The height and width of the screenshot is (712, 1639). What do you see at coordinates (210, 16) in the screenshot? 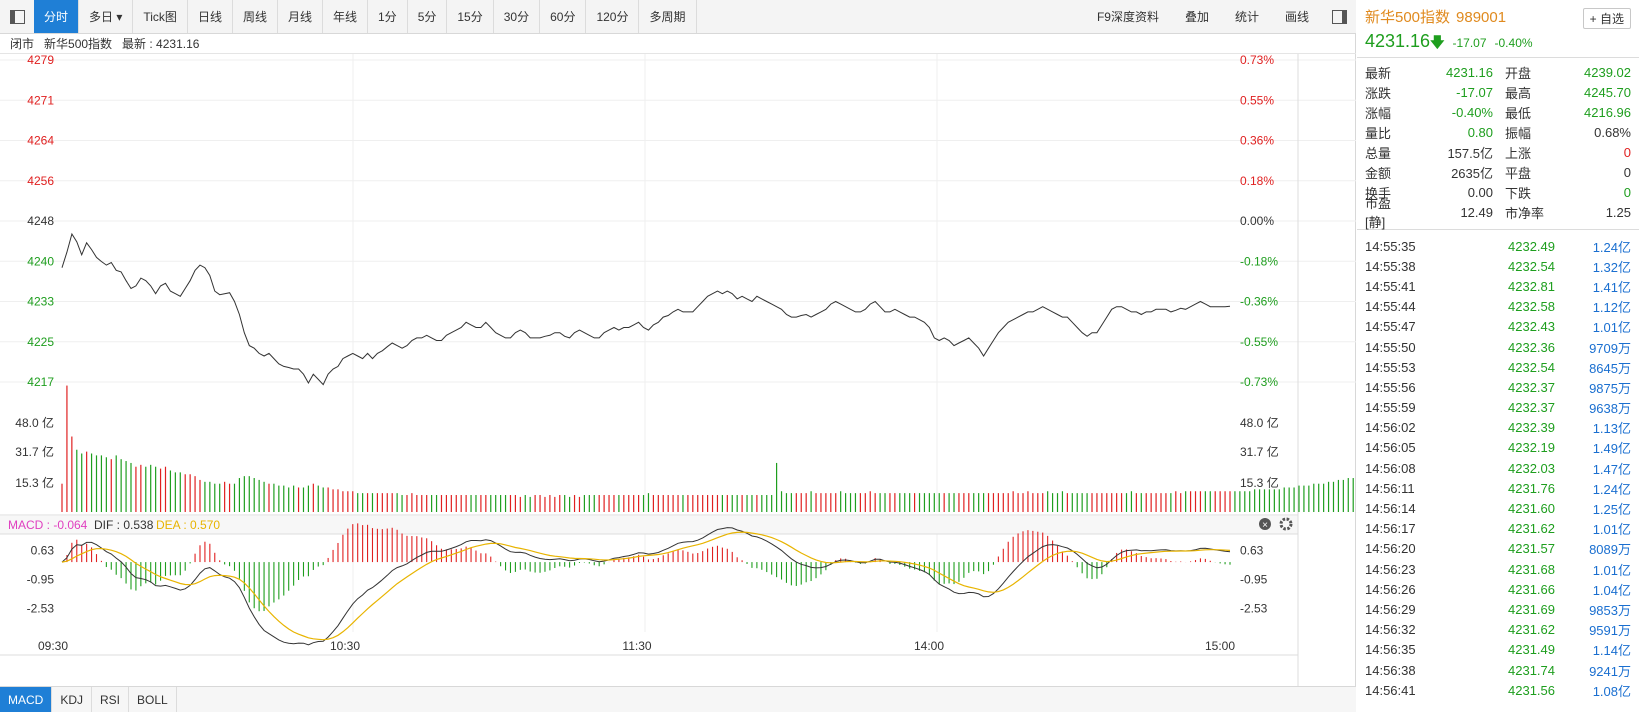
I see `period-tab-3: 日线` at bounding box center [210, 16].